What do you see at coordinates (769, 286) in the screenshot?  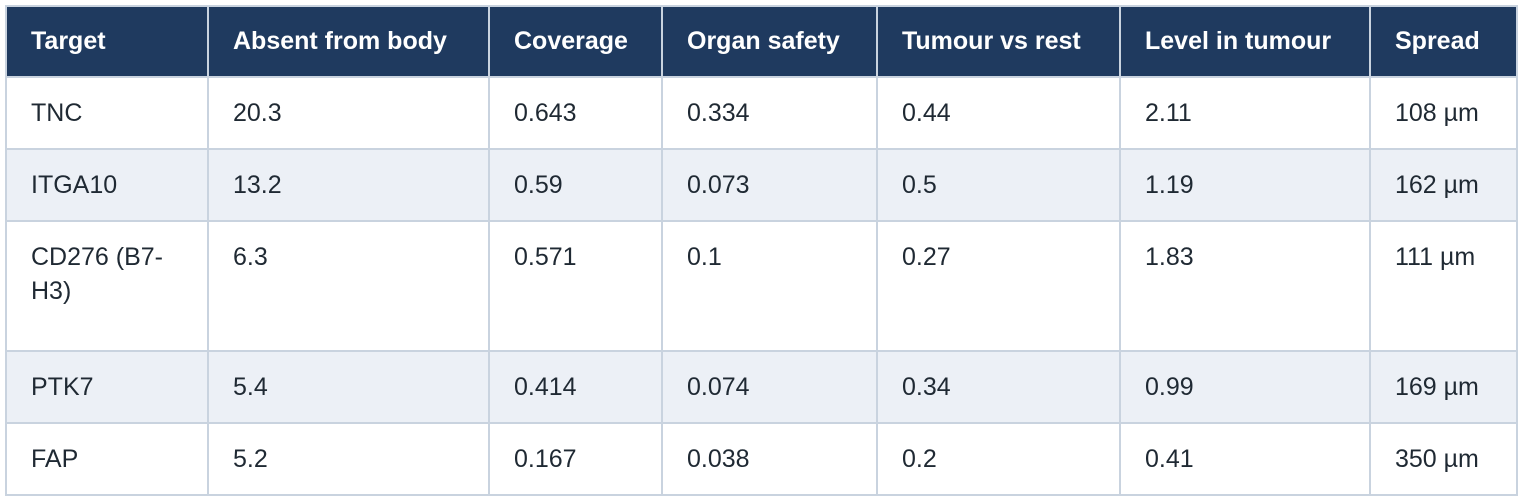 I see `cell-organ-safety: 0.1` at bounding box center [769, 286].